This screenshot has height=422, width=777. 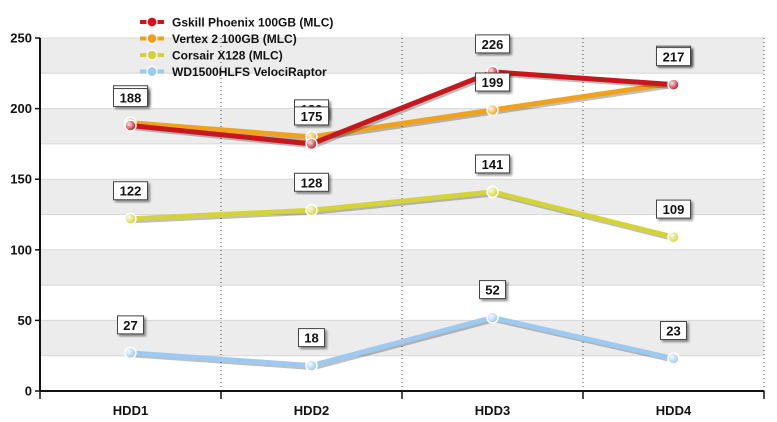 I want to click on data-label: 226, so click(x=493, y=44).